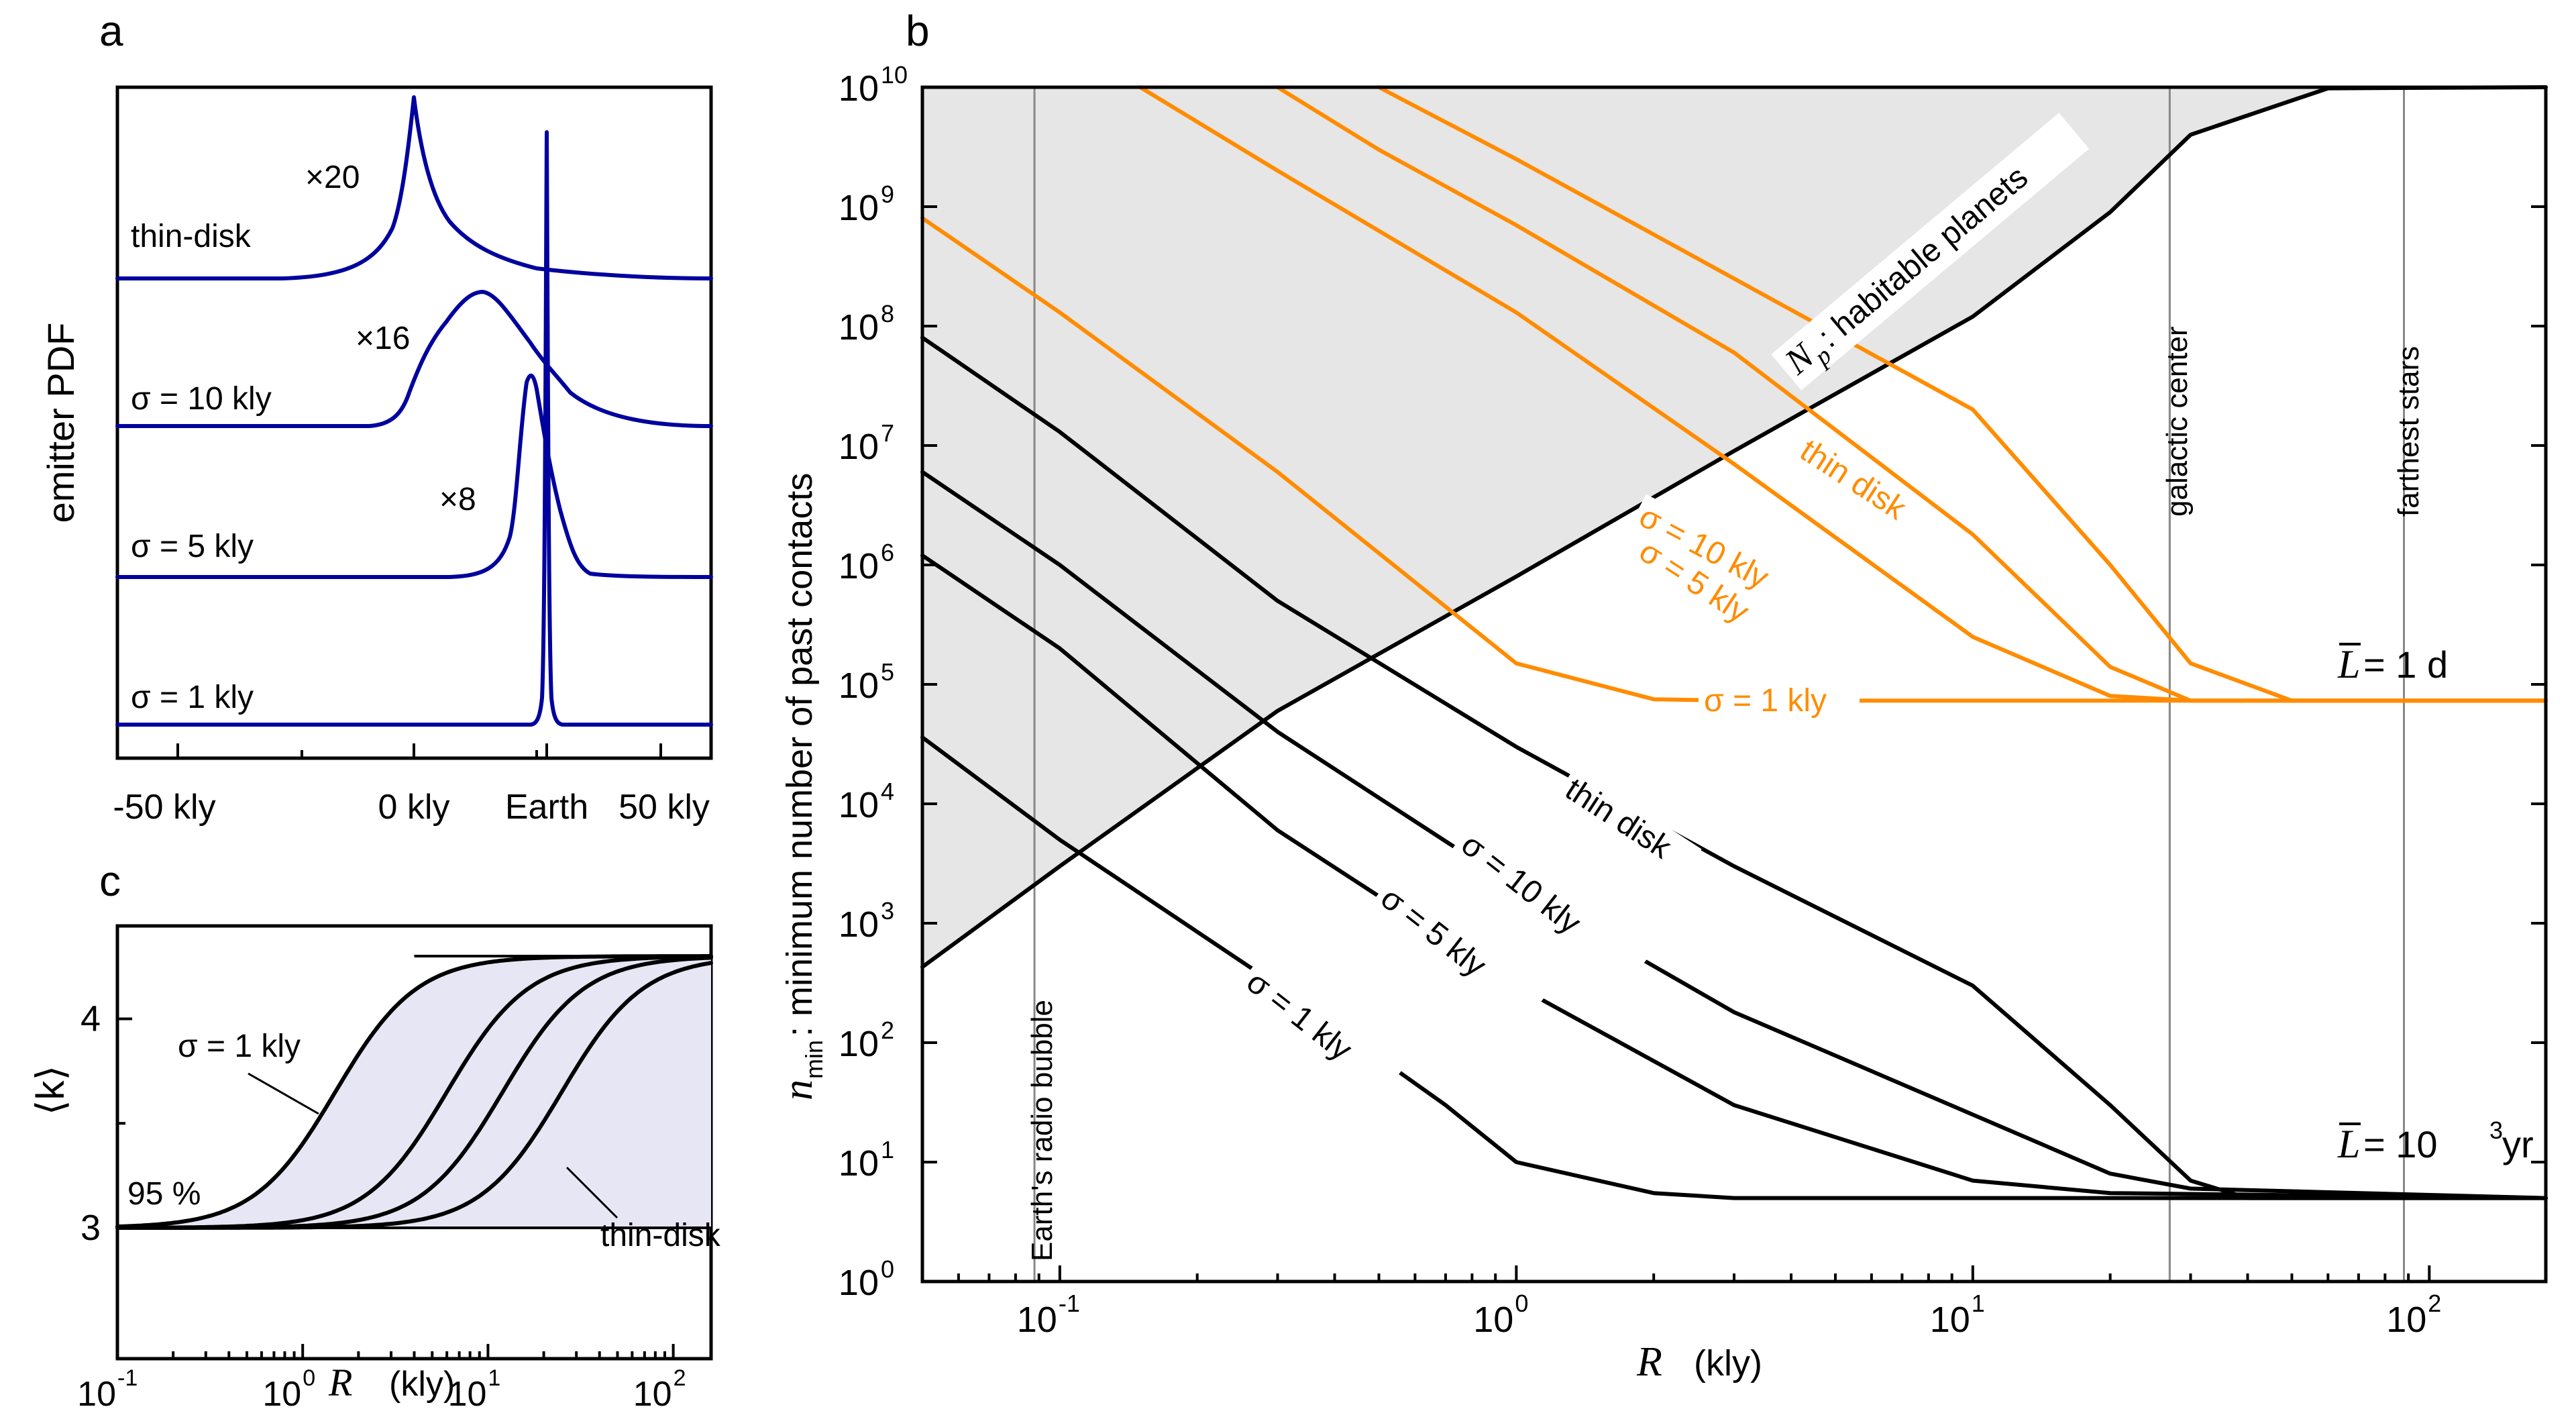  I want to click on panel-c-thin-disk-leader, so click(592, 1192).